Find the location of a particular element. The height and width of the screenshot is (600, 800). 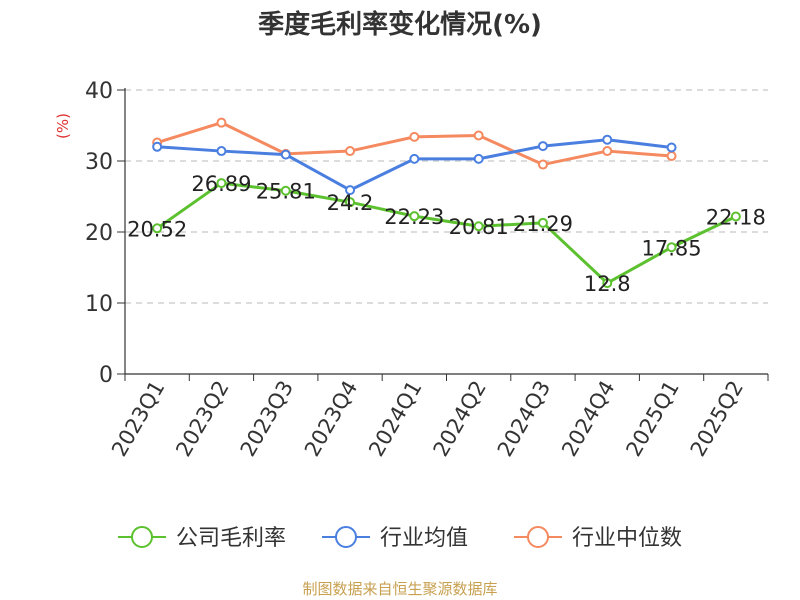

data-label: 24.2 is located at coordinates (350, 203).